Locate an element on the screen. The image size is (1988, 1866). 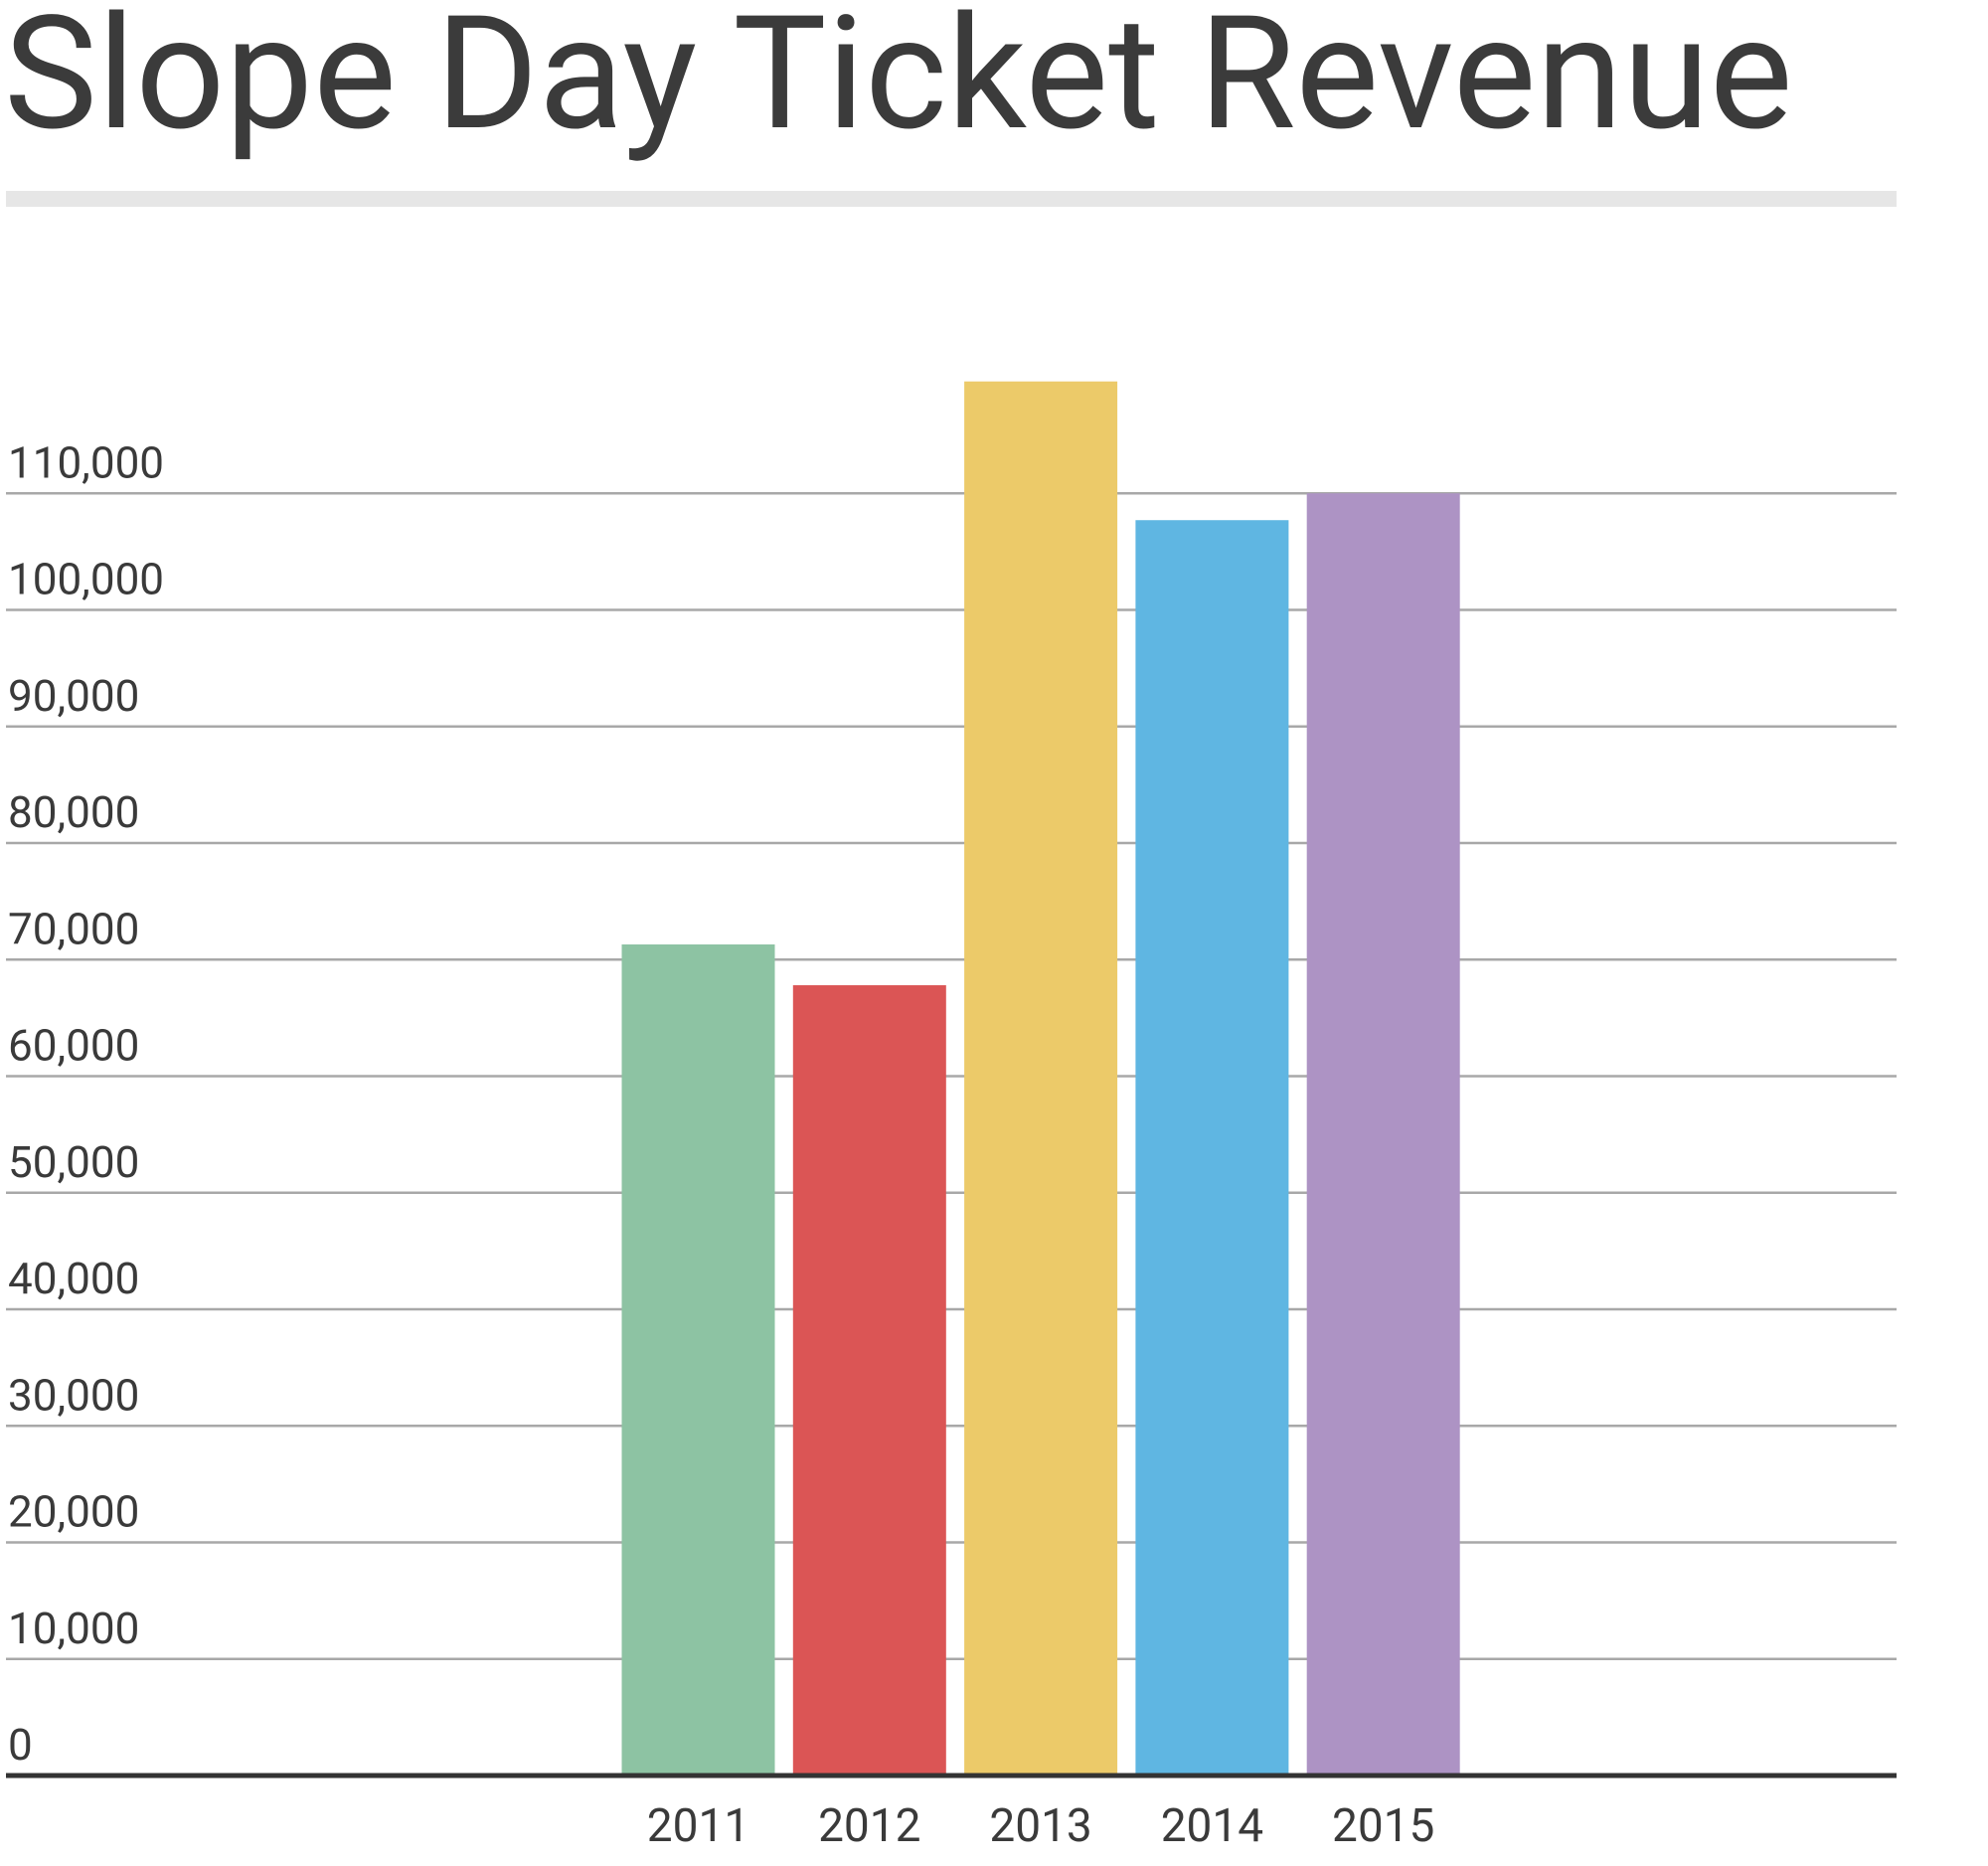
x-tick-label: 2014 is located at coordinates (1212, 1826).